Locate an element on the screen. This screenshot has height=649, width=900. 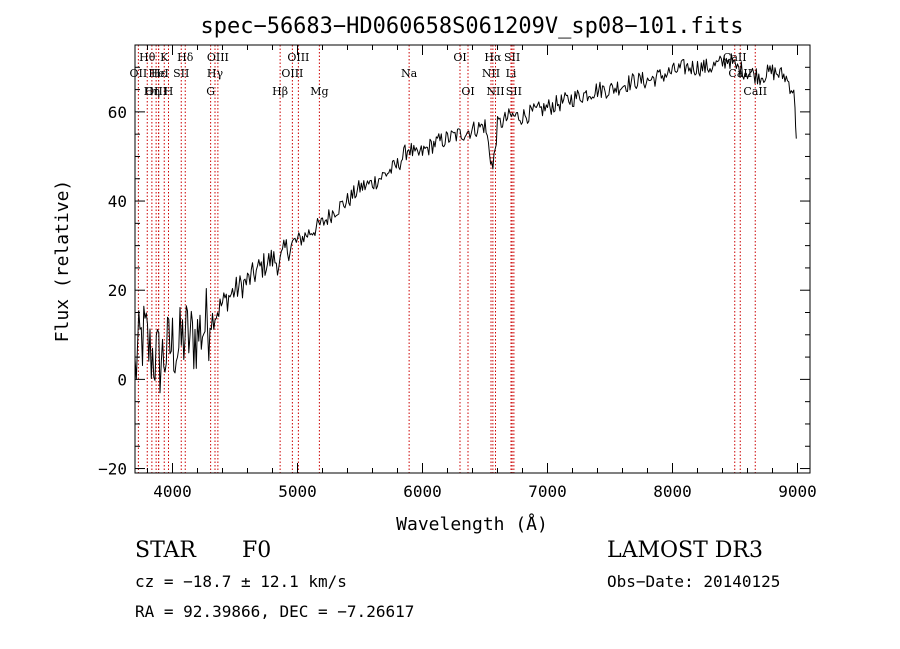
redshift-label: cz = −18.7 ± 12.1 km/s is located at coordinates (241, 581).